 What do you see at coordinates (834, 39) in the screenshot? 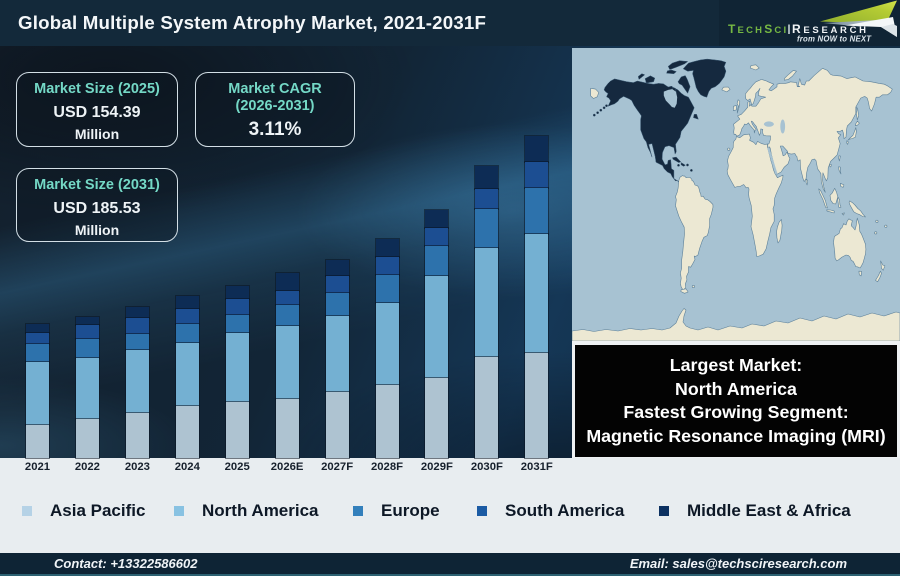
I see `svg-text: from NOW to NEXT` at bounding box center [834, 39].